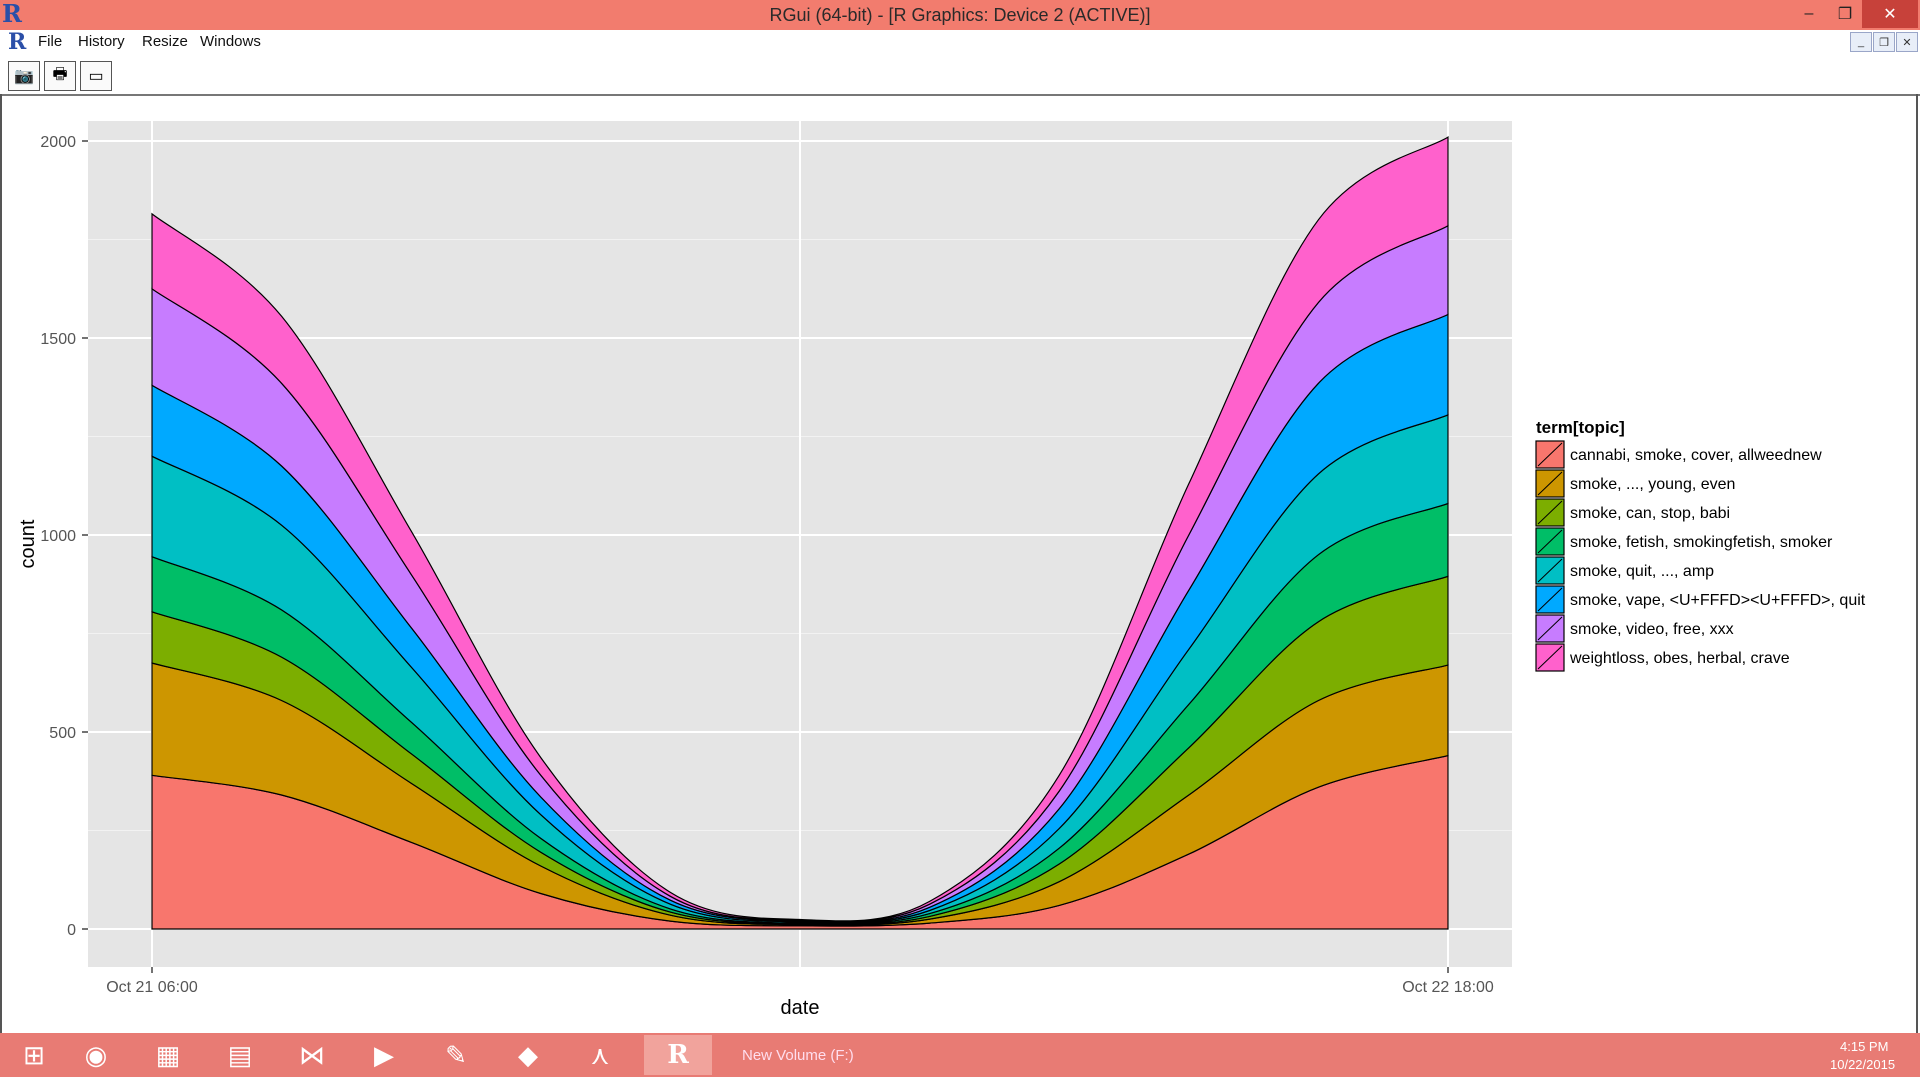  Describe the element at coordinates (58, 536) in the screenshot. I see `y-tick-label: 1000` at that location.